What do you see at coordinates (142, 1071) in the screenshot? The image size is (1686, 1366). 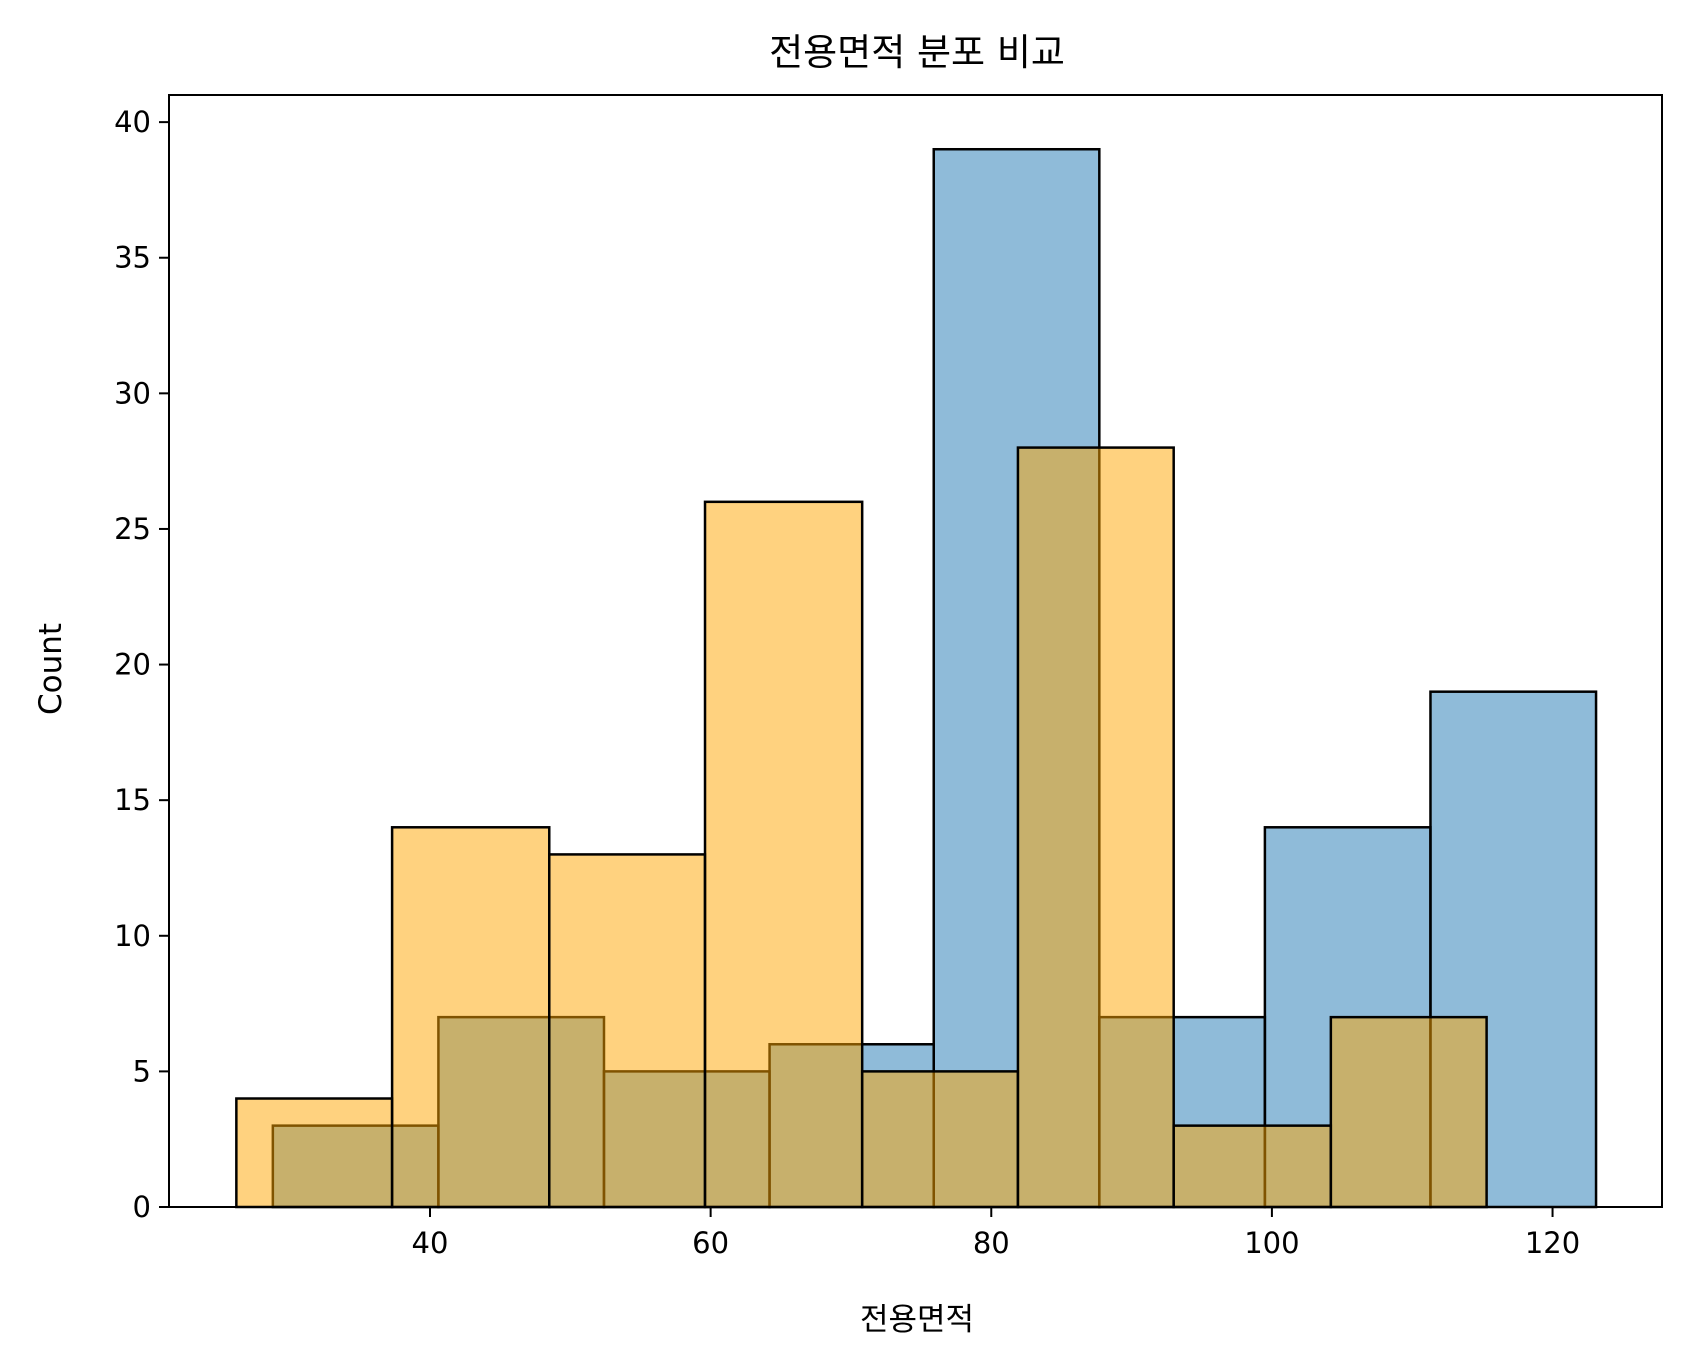 I see `y-tick-label: 5` at bounding box center [142, 1071].